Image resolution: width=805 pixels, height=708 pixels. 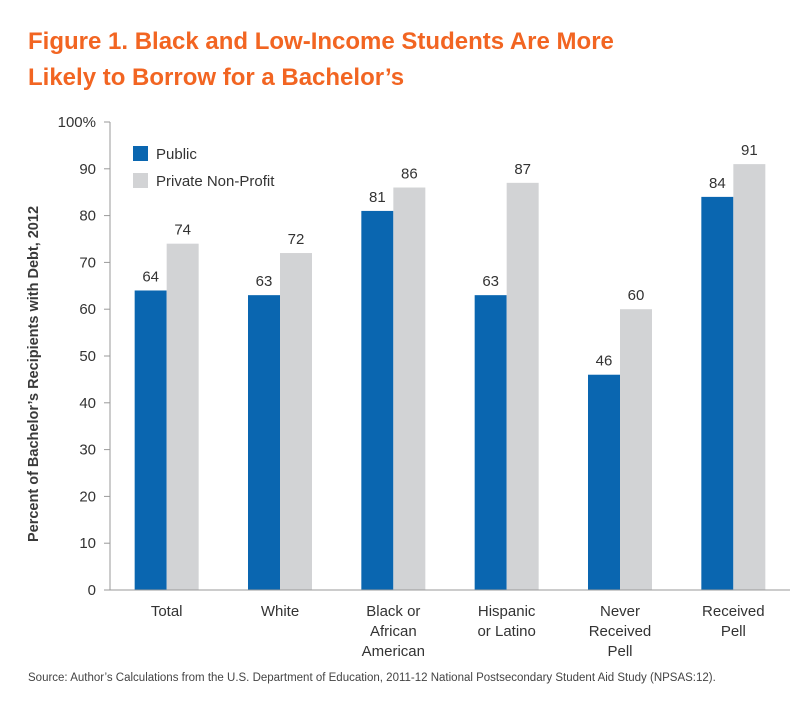 I want to click on data-label: 81, so click(x=377, y=197).